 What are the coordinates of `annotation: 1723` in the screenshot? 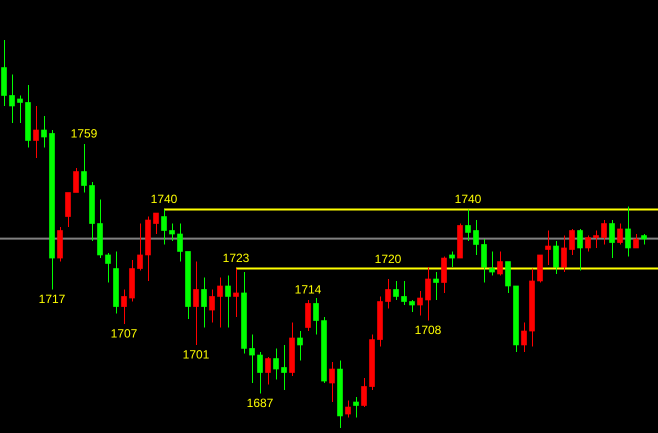 It's located at (236, 257).